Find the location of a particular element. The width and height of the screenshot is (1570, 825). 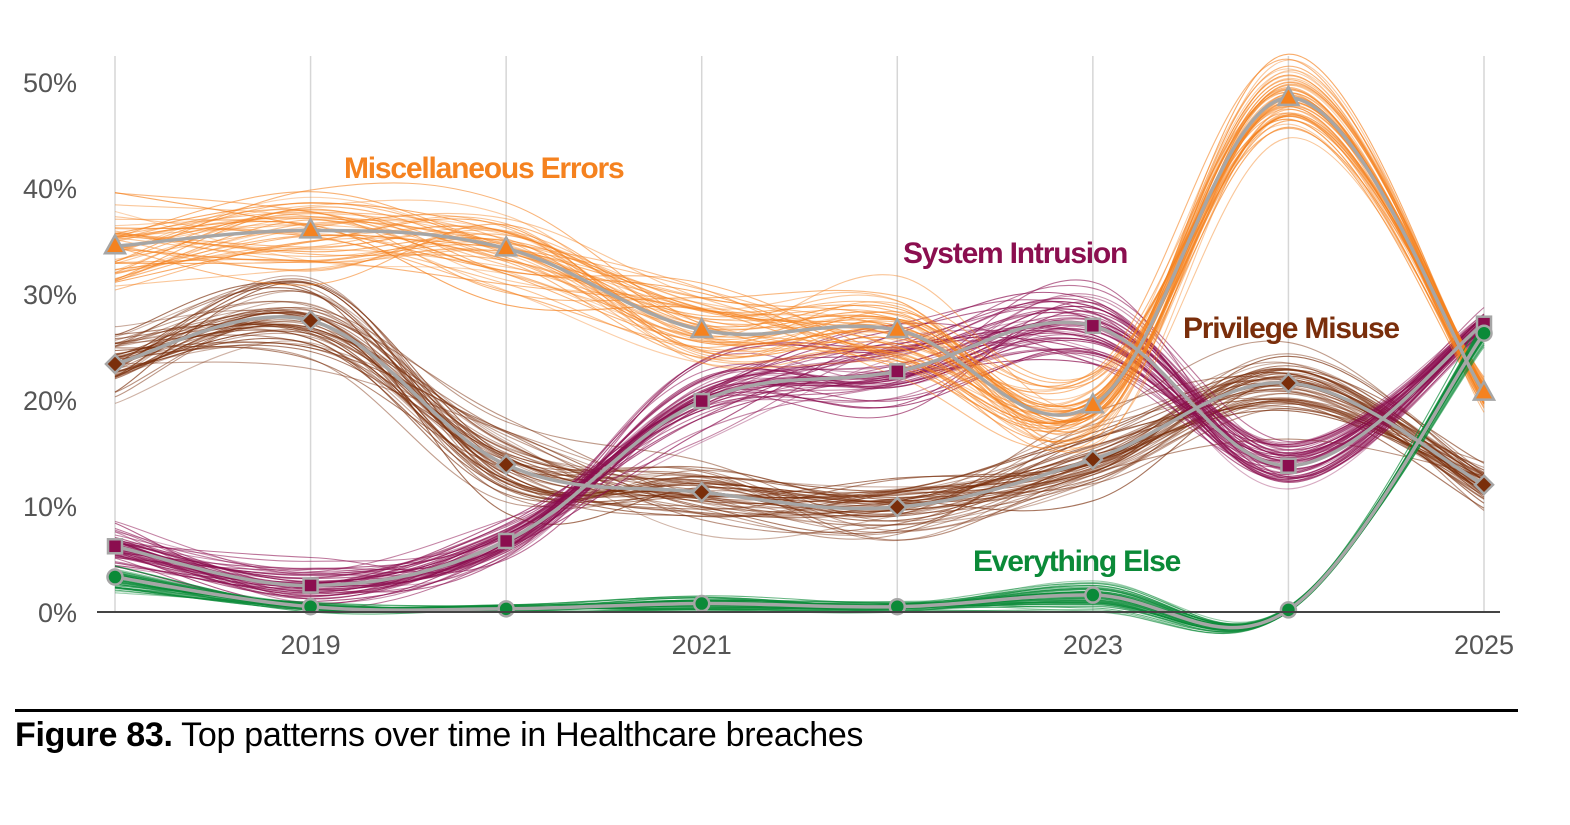

series-label-system-intrusion: System Intrusion is located at coordinates (1015, 253).